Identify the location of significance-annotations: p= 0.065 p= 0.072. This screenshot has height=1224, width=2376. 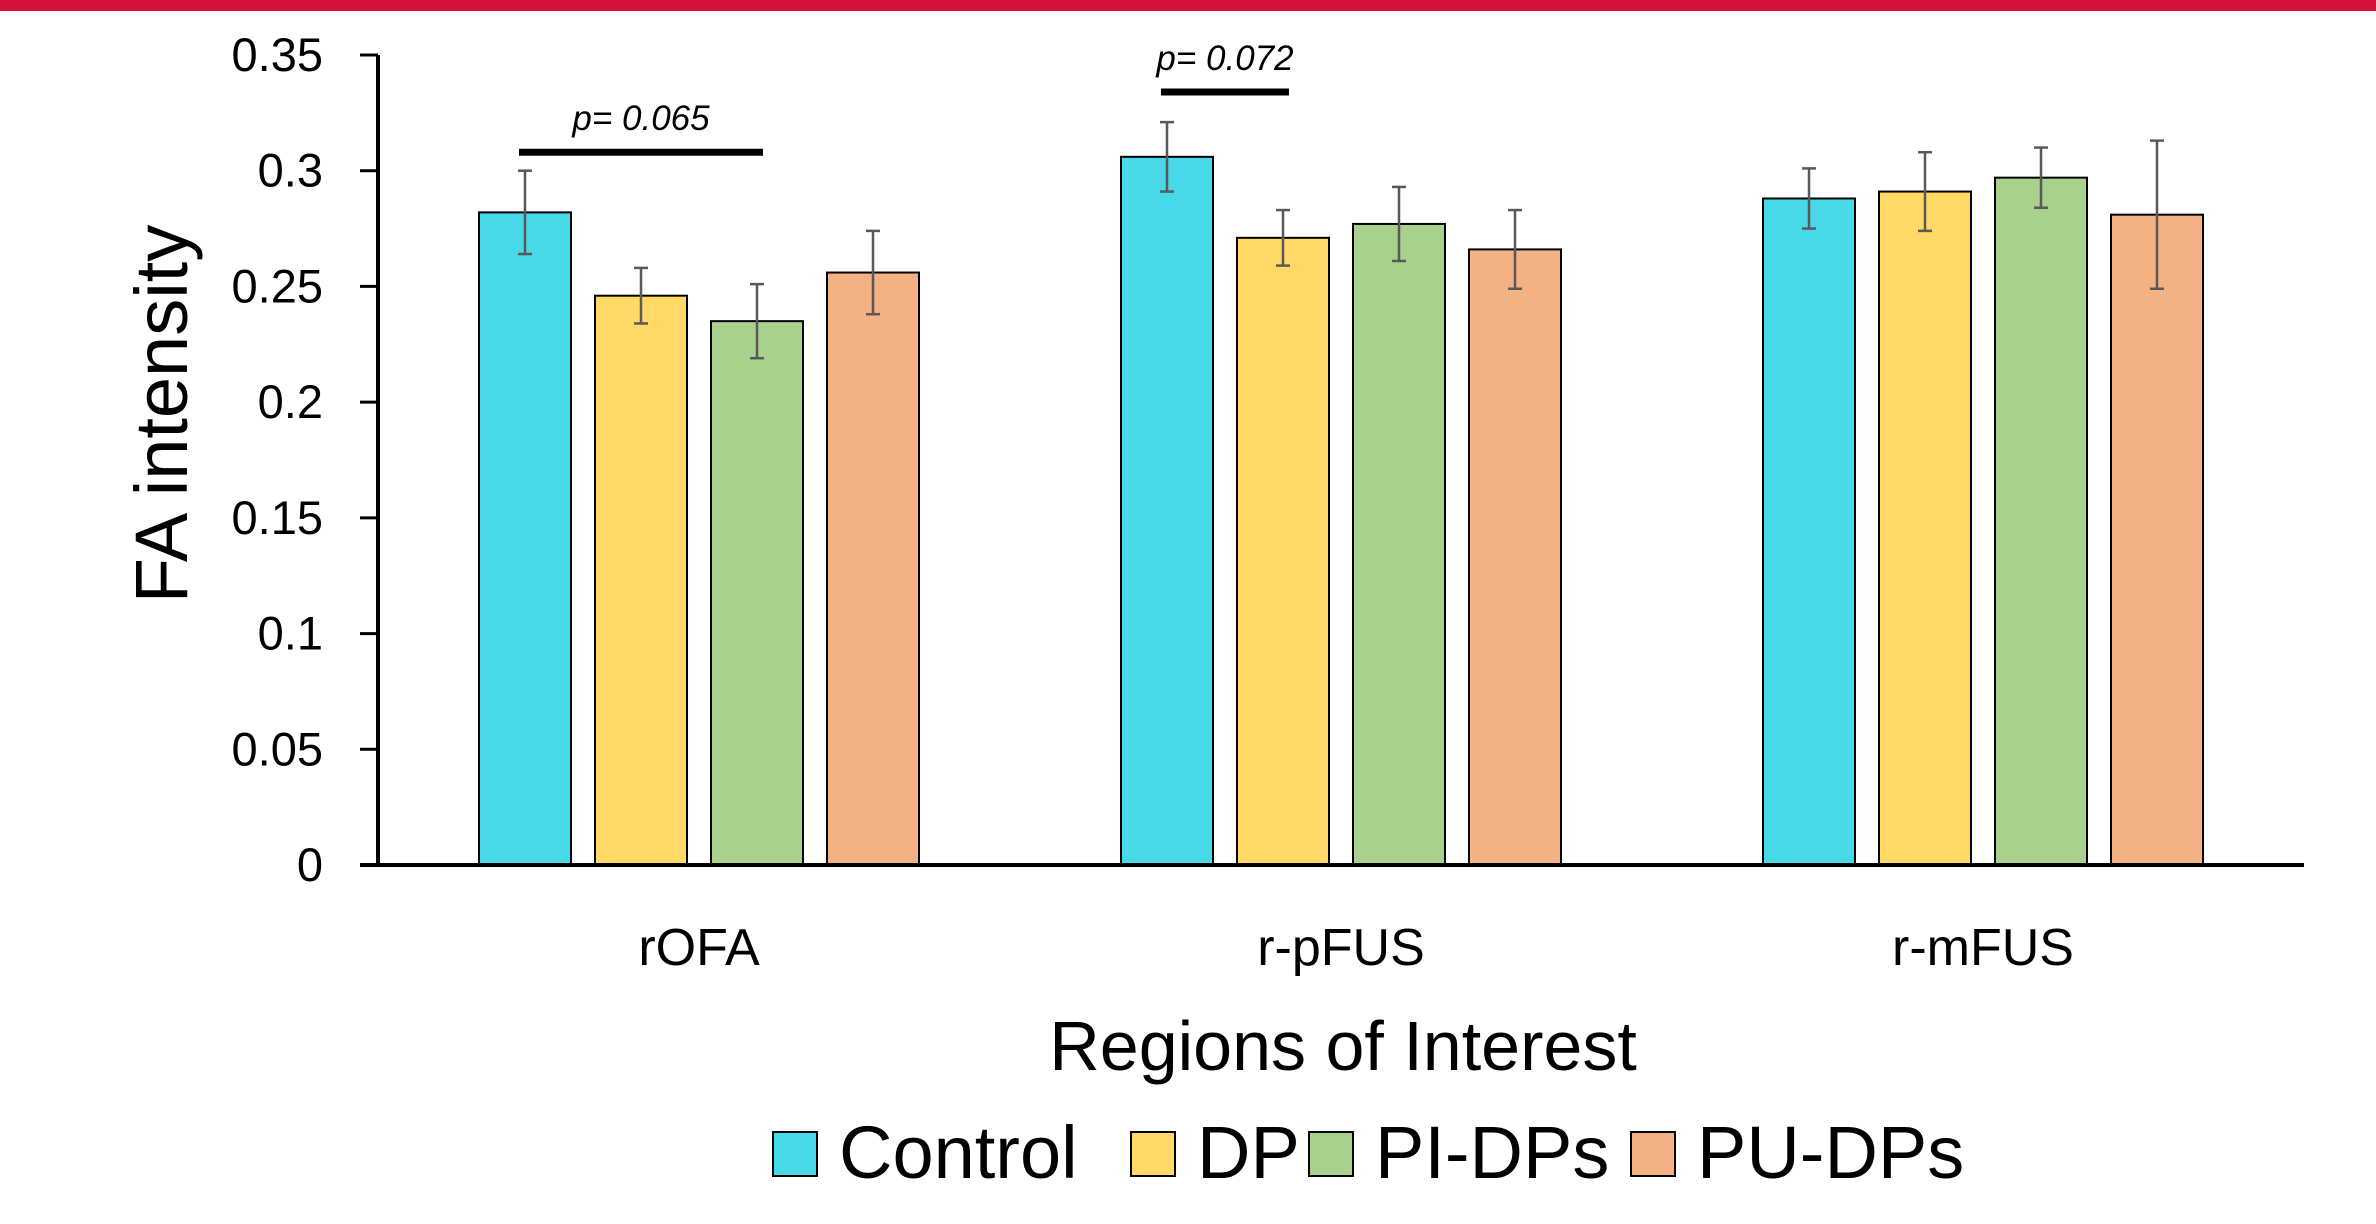
(906, 97).